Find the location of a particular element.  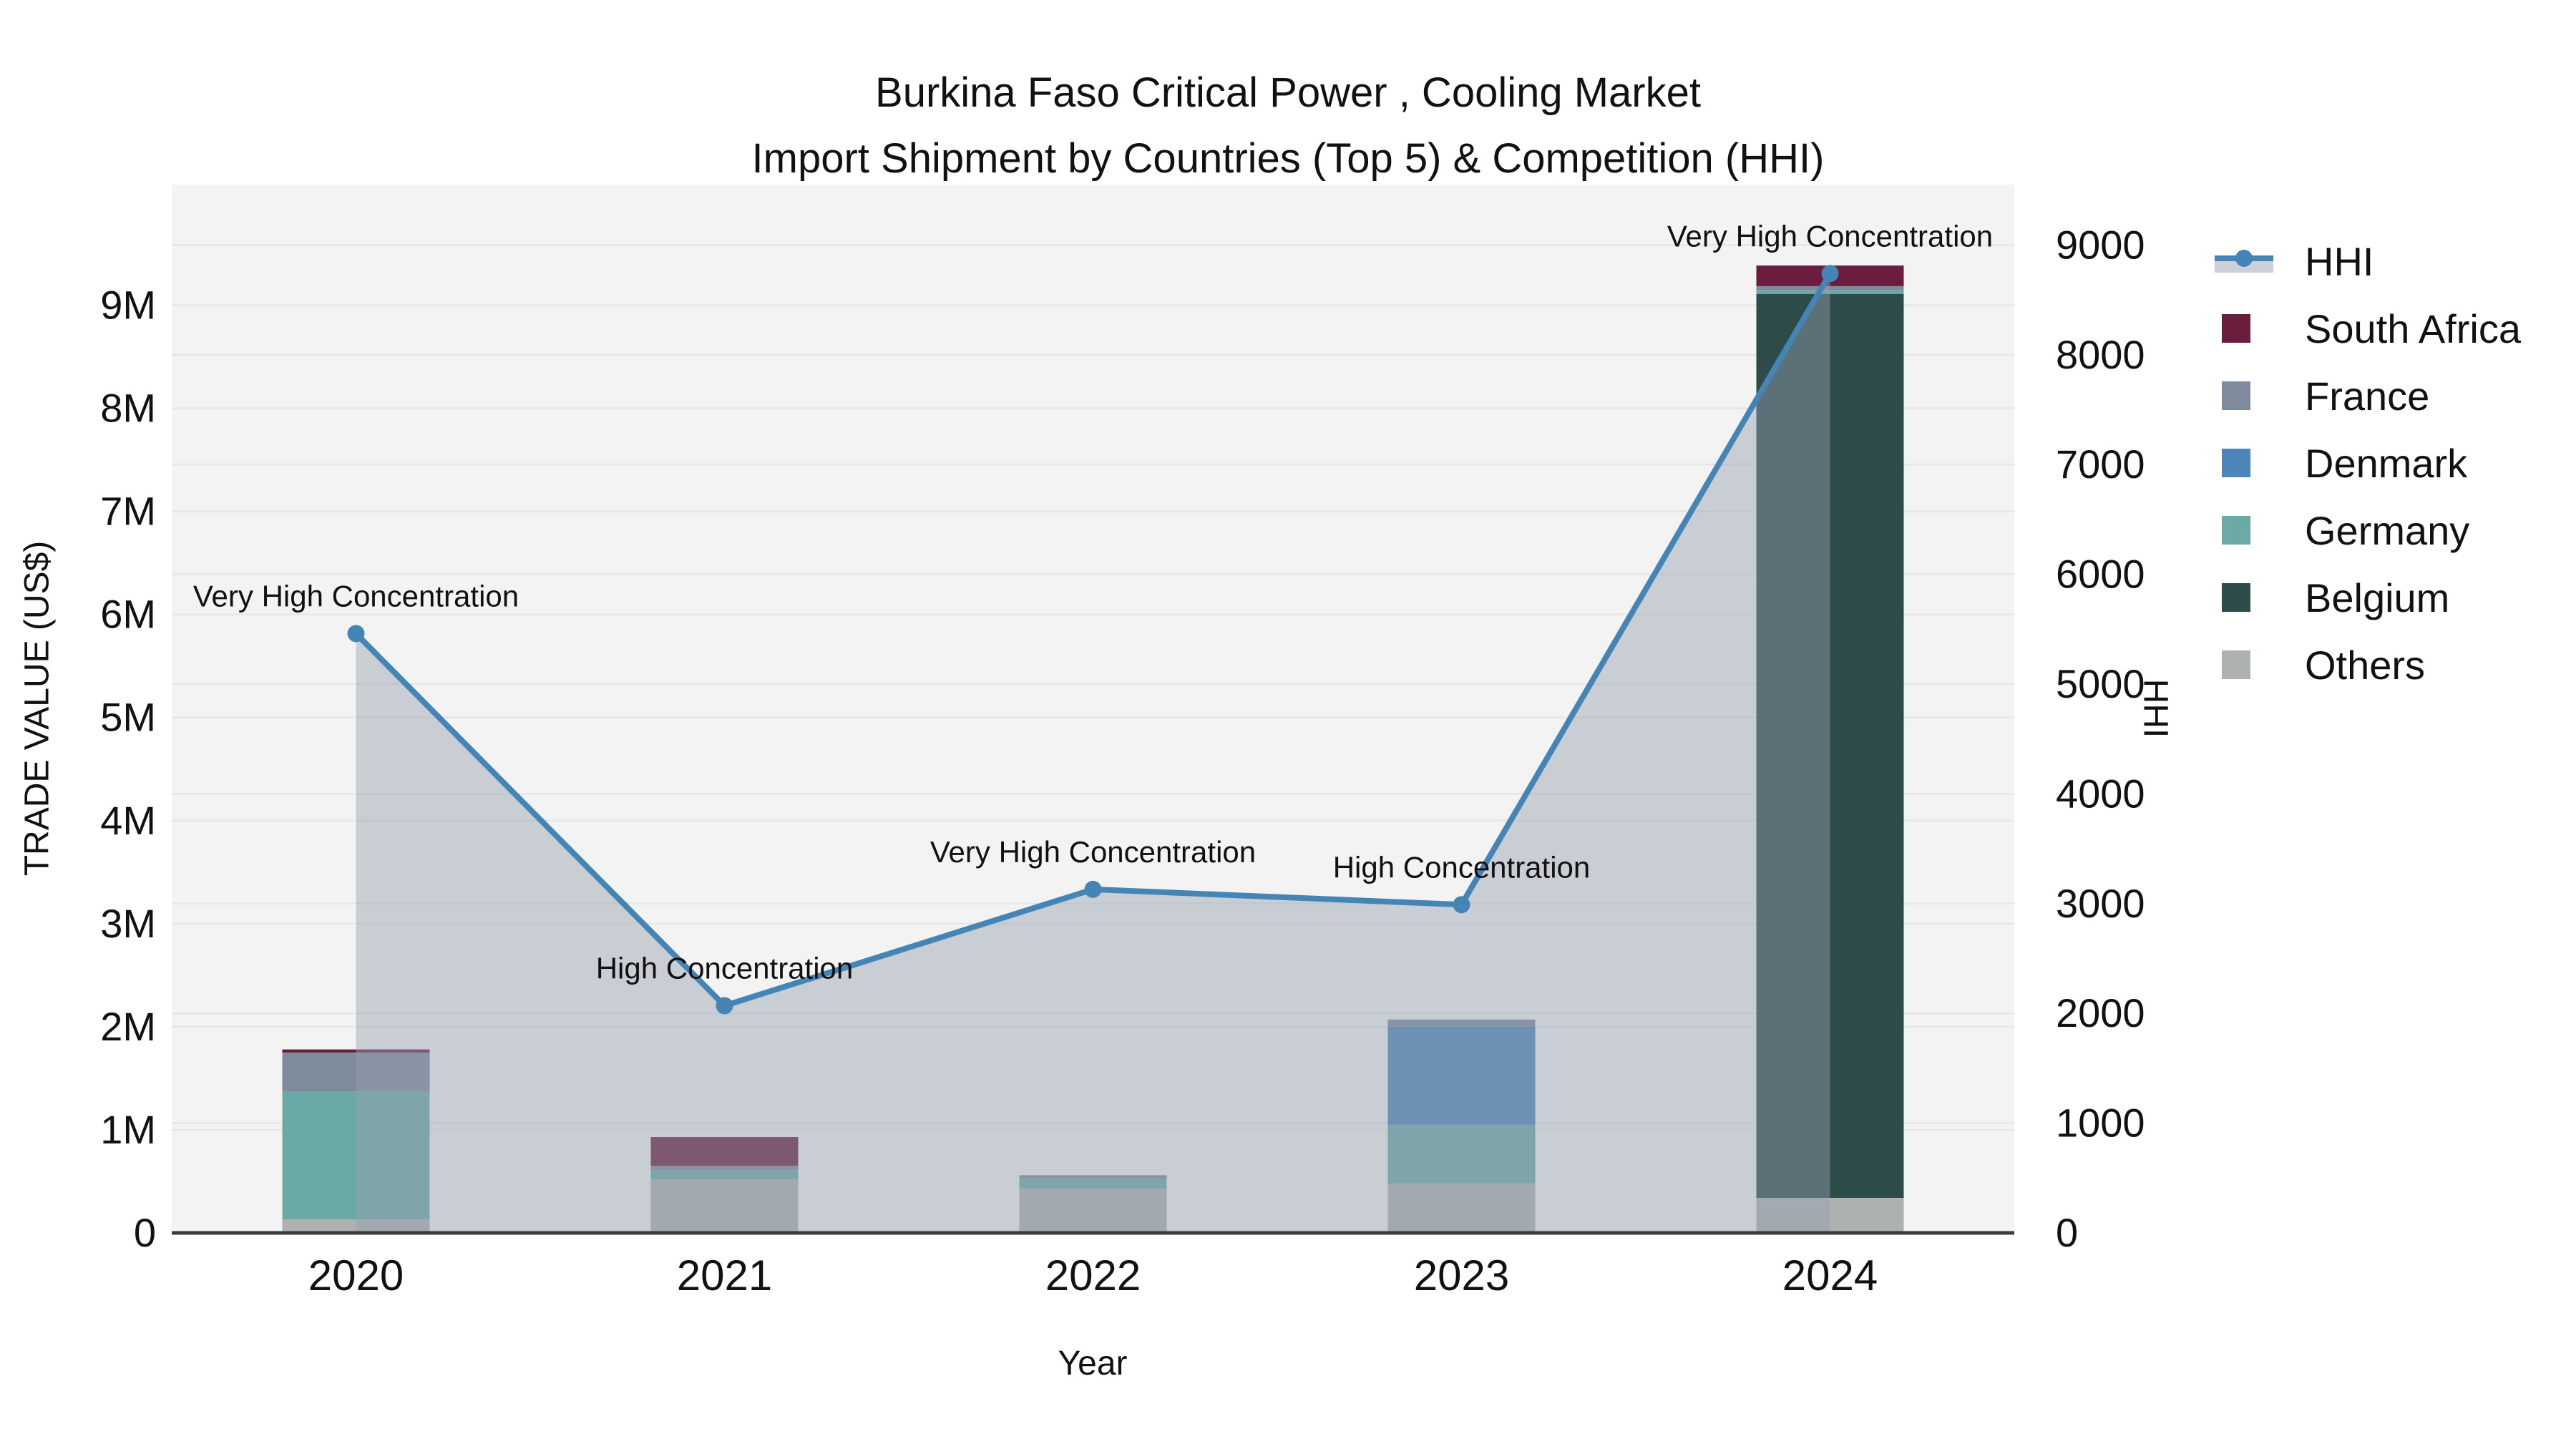

x-axis-tick: 2024 is located at coordinates (1830, 1275).